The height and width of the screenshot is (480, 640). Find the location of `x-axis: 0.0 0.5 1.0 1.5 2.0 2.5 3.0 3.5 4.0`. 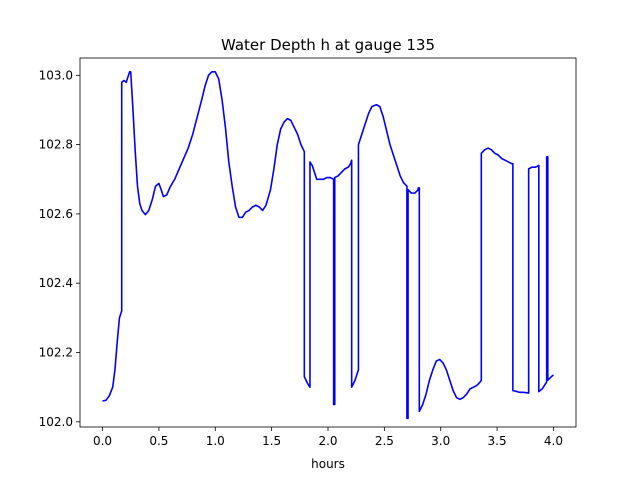

x-axis: 0.0 0.5 1.0 1.5 2.0 2.5 3.0 3.5 4.0 is located at coordinates (328, 437).